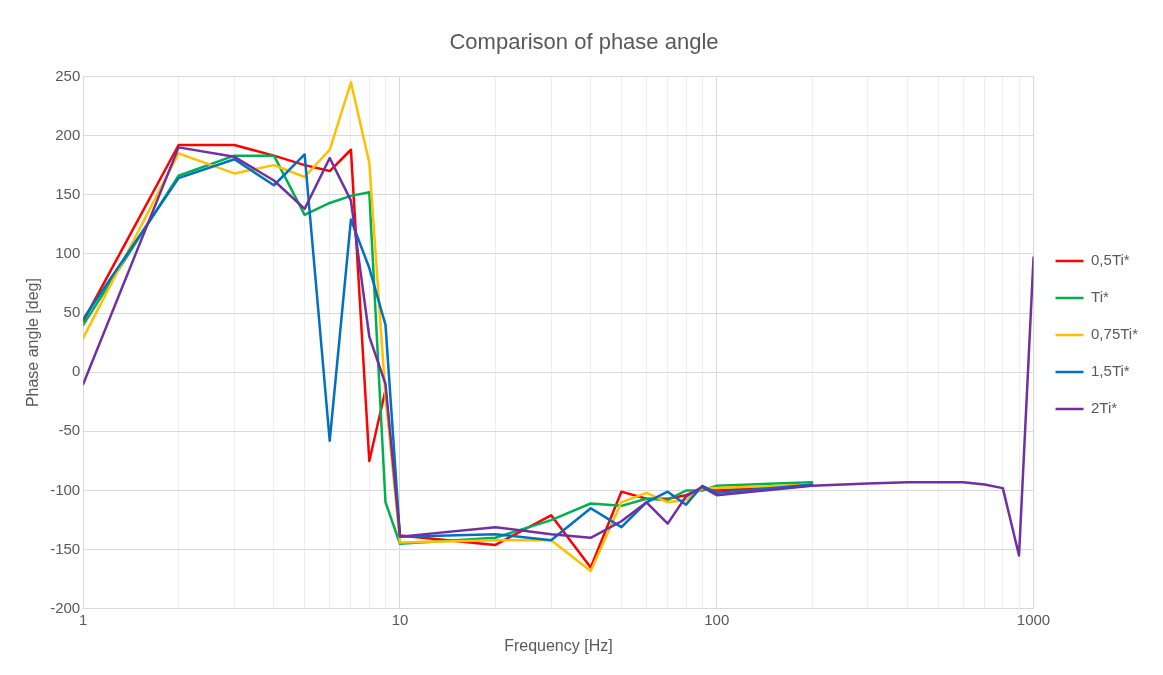 The width and height of the screenshot is (1163, 675). What do you see at coordinates (717, 619) in the screenshot?
I see `x-tick-label: 100` at bounding box center [717, 619].